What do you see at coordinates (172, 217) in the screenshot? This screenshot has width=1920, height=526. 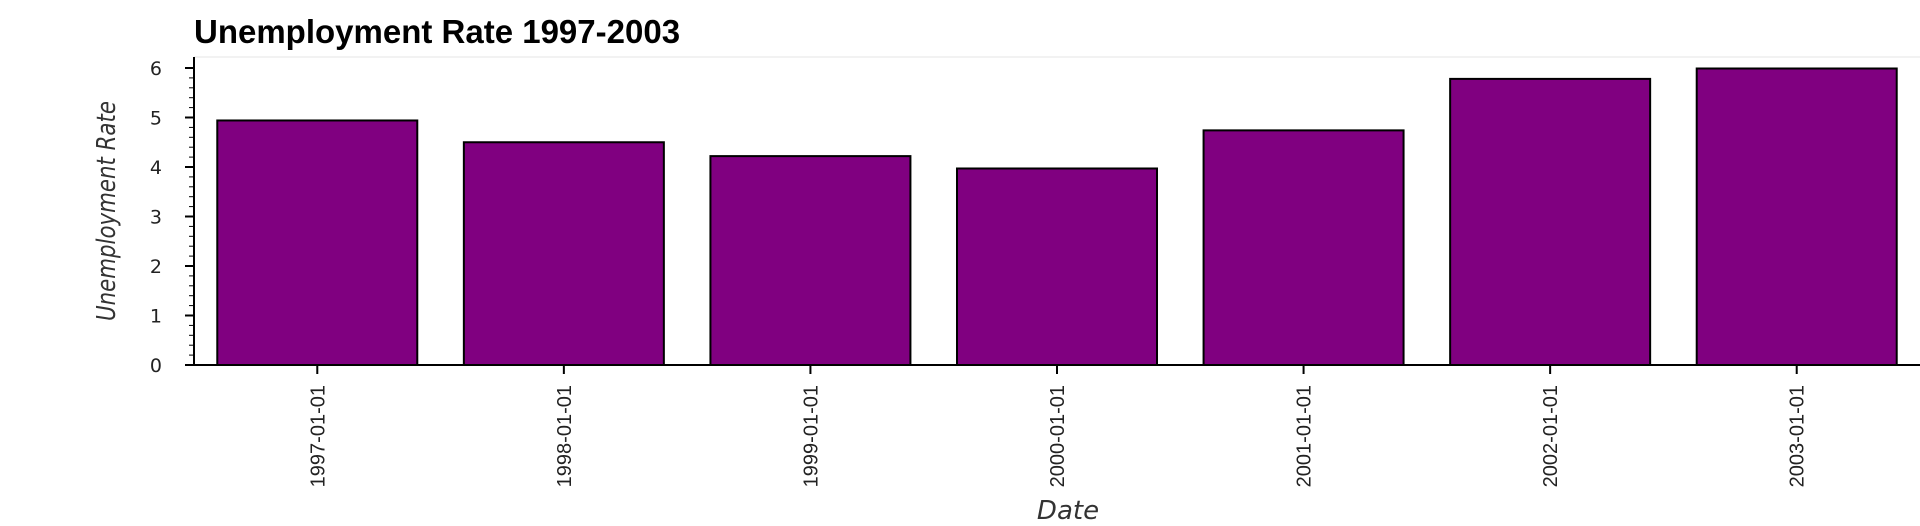 I see `y-axis: 0 1 2 3 4 5 6` at bounding box center [172, 217].